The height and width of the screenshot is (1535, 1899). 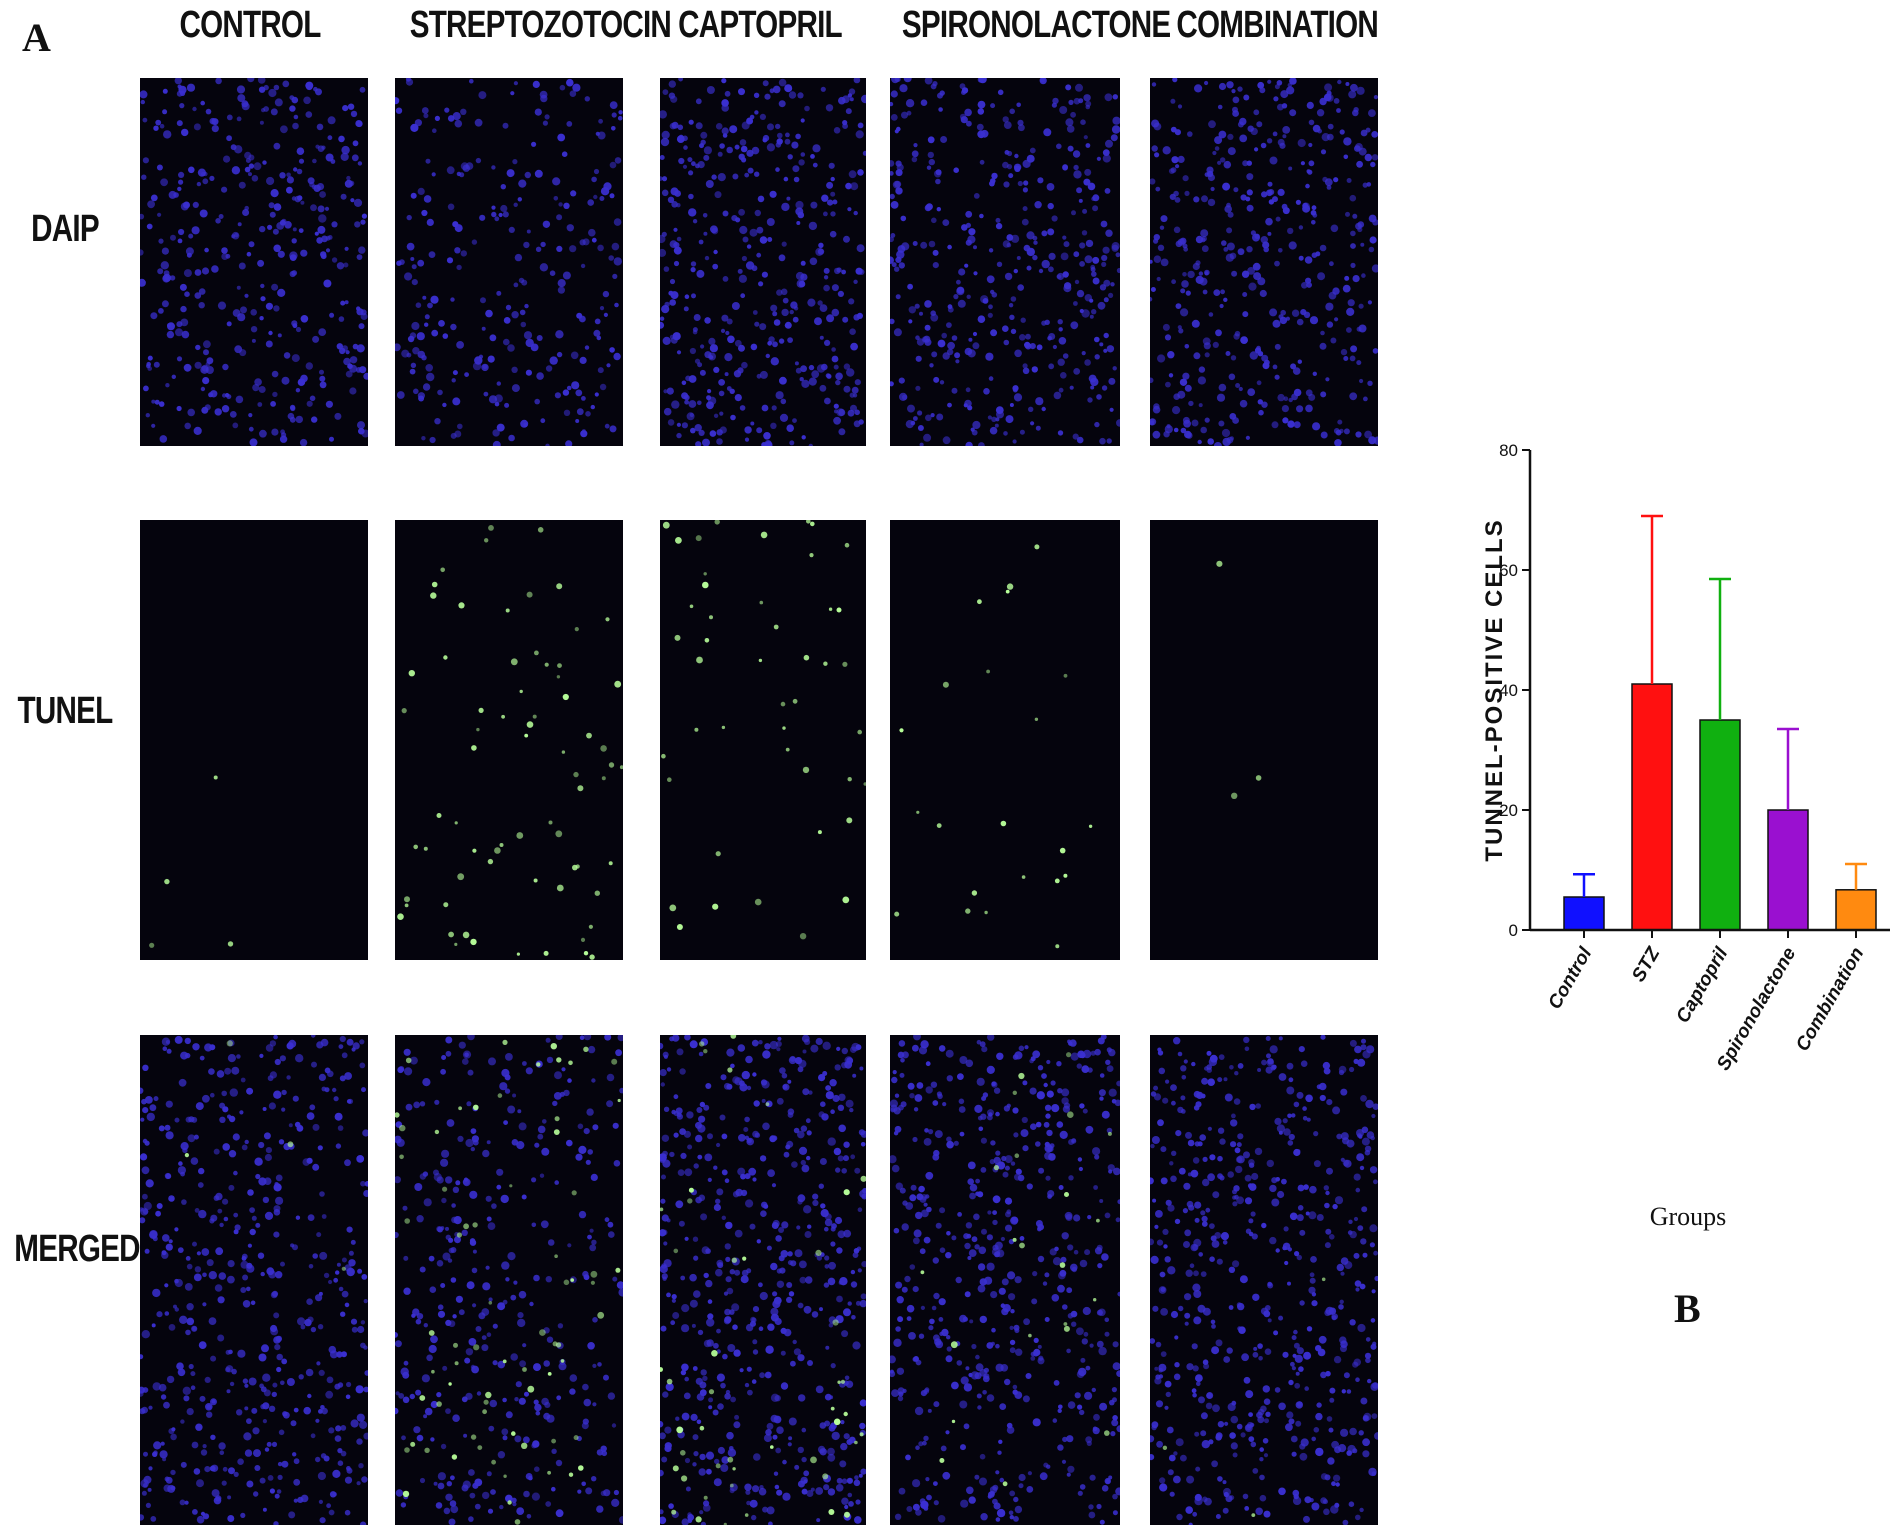 What do you see at coordinates (1688, 1216) in the screenshot?
I see `x-axis-label: Groups` at bounding box center [1688, 1216].